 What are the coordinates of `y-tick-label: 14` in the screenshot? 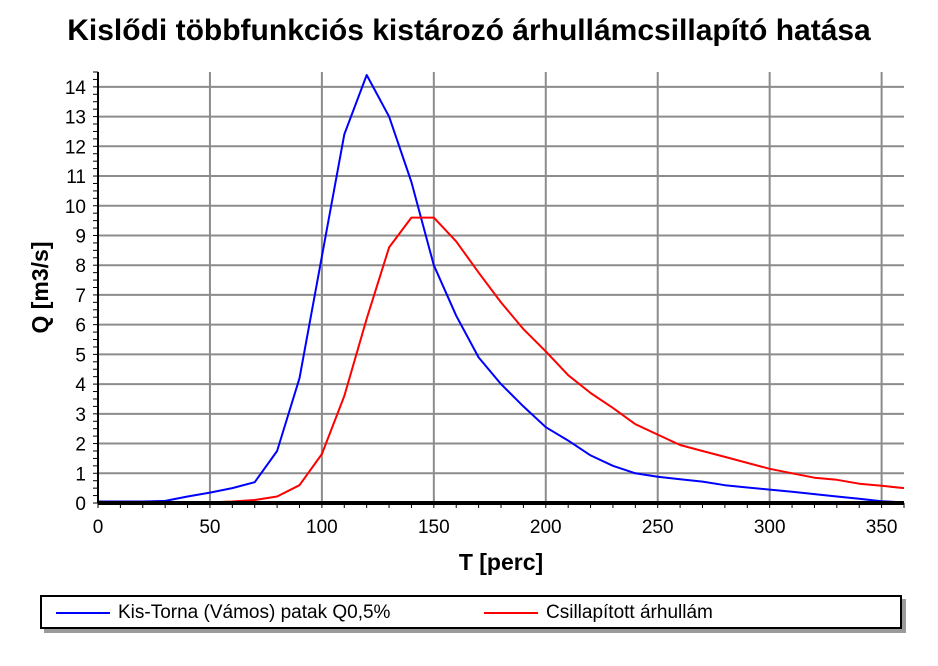 It's located at (76, 88).